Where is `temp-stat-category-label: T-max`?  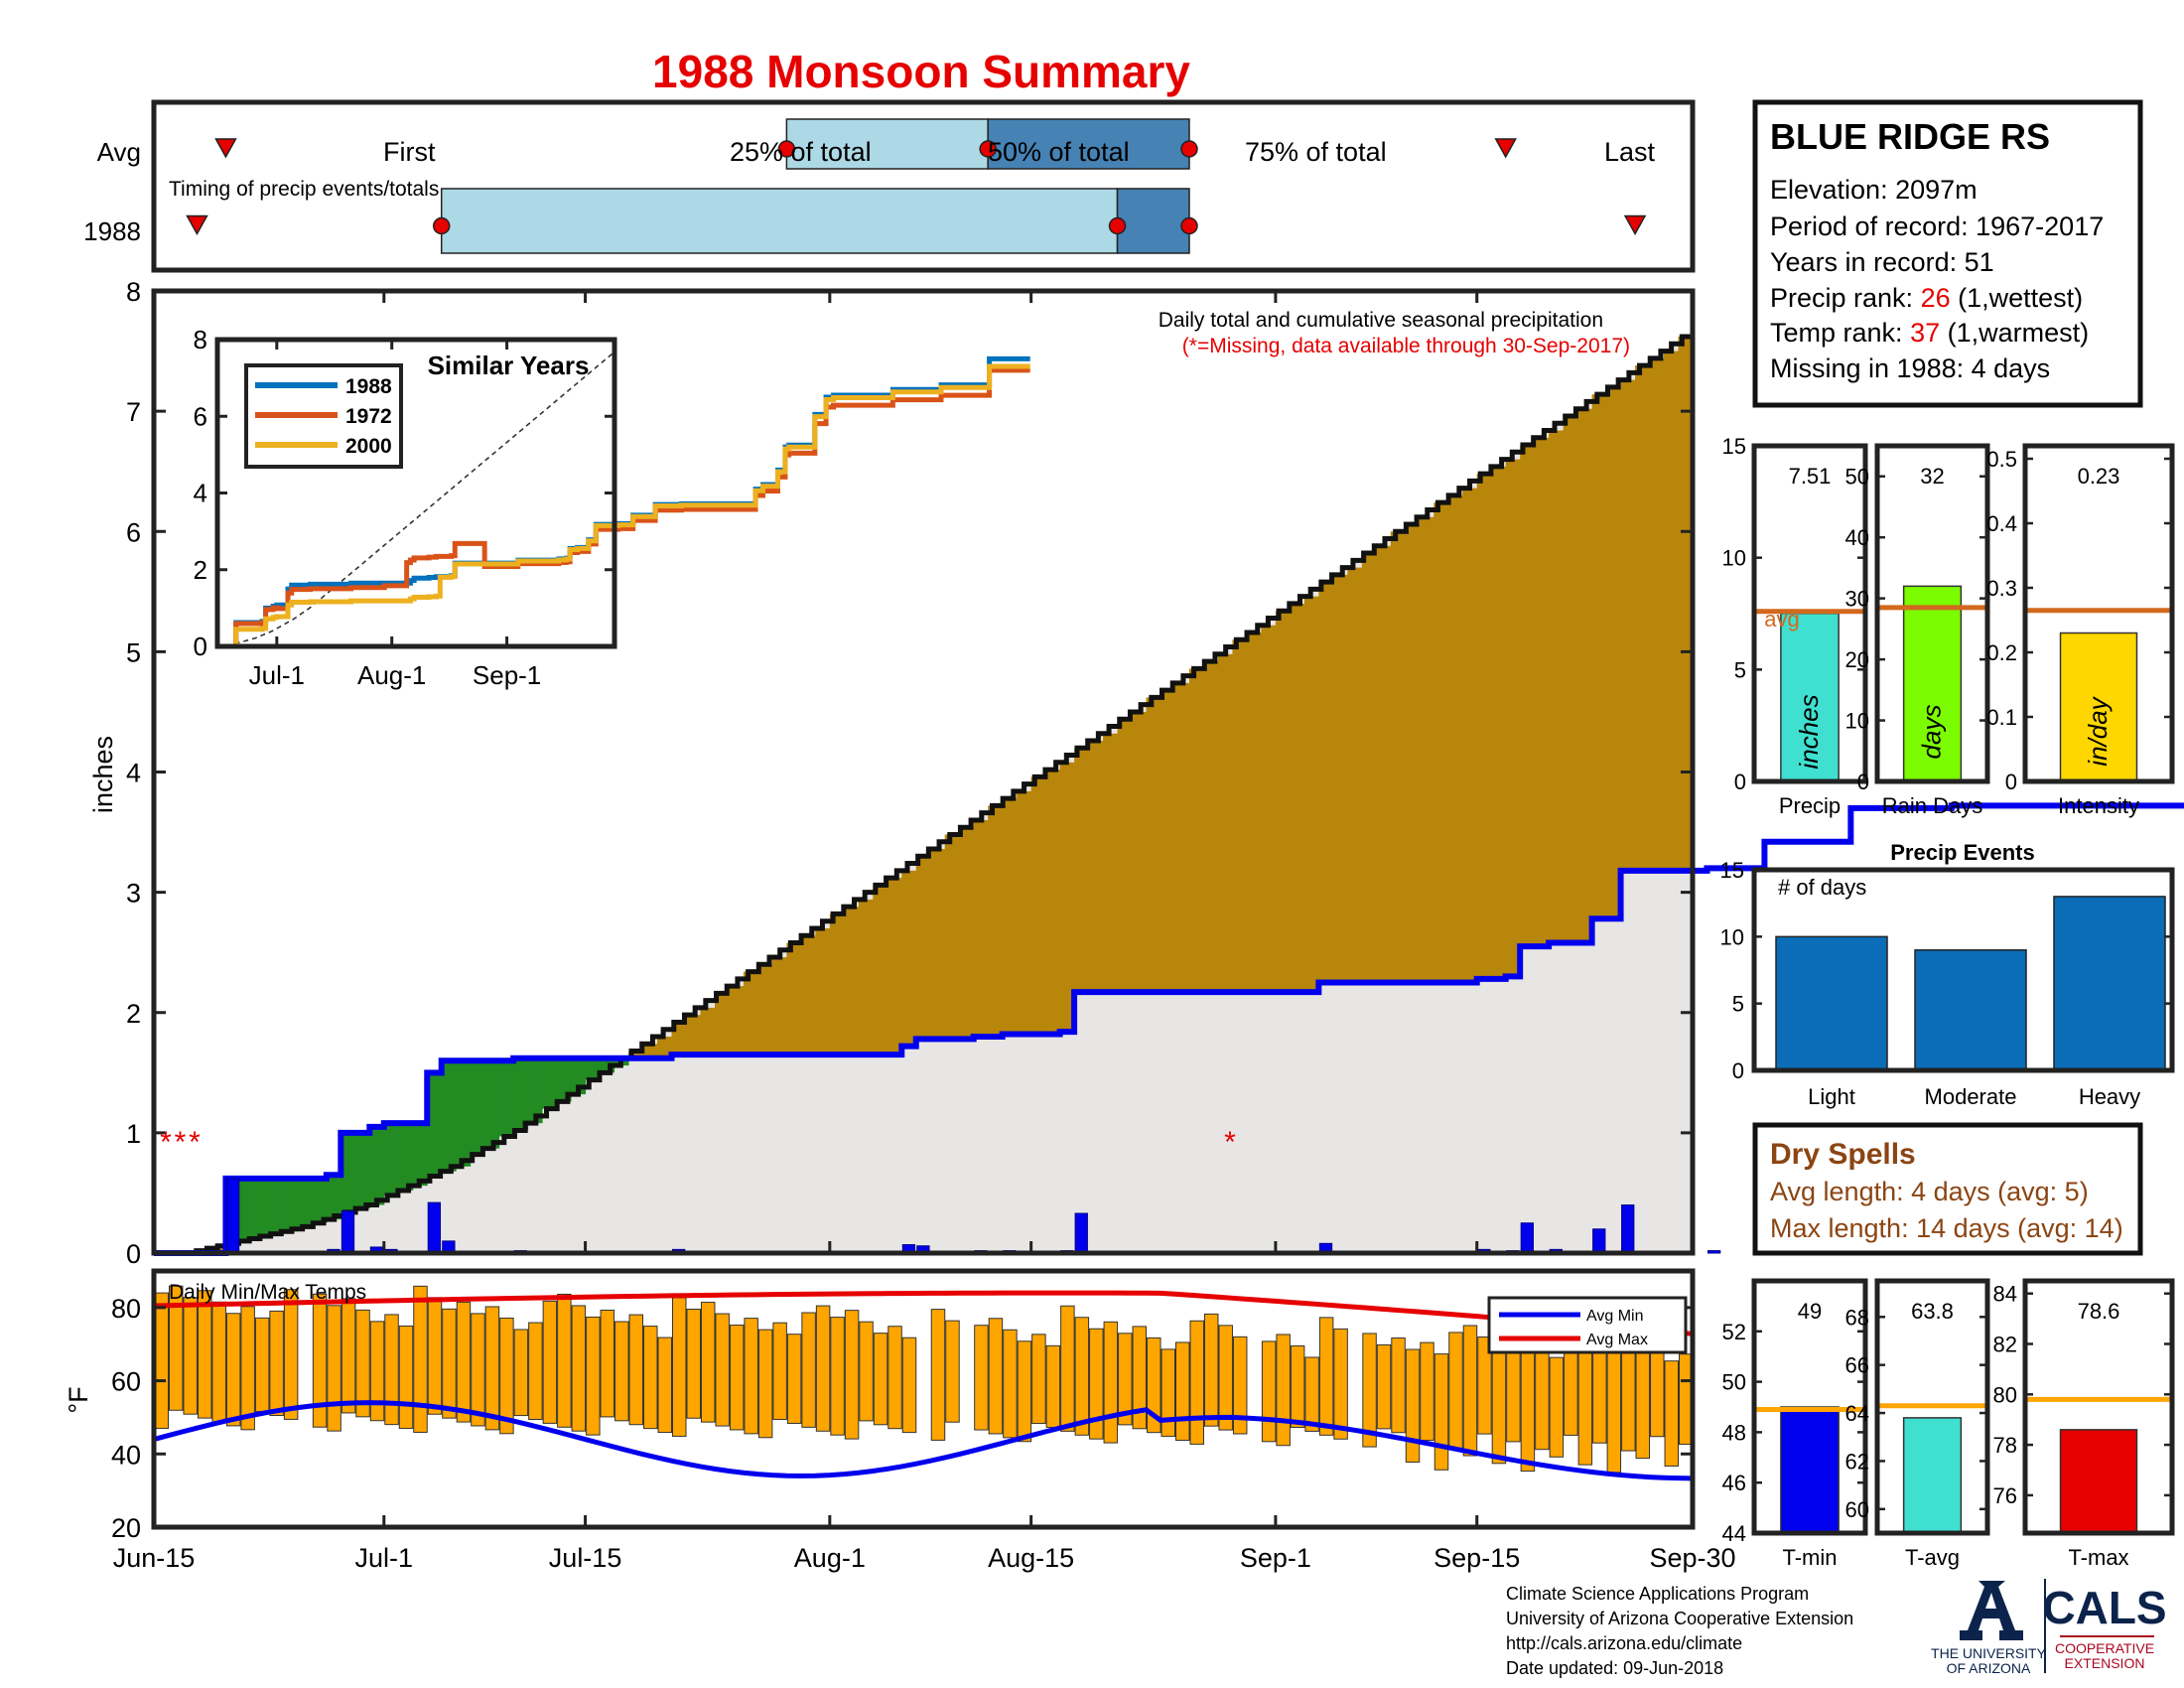
temp-stat-category-label: T-max is located at coordinates (2098, 1557).